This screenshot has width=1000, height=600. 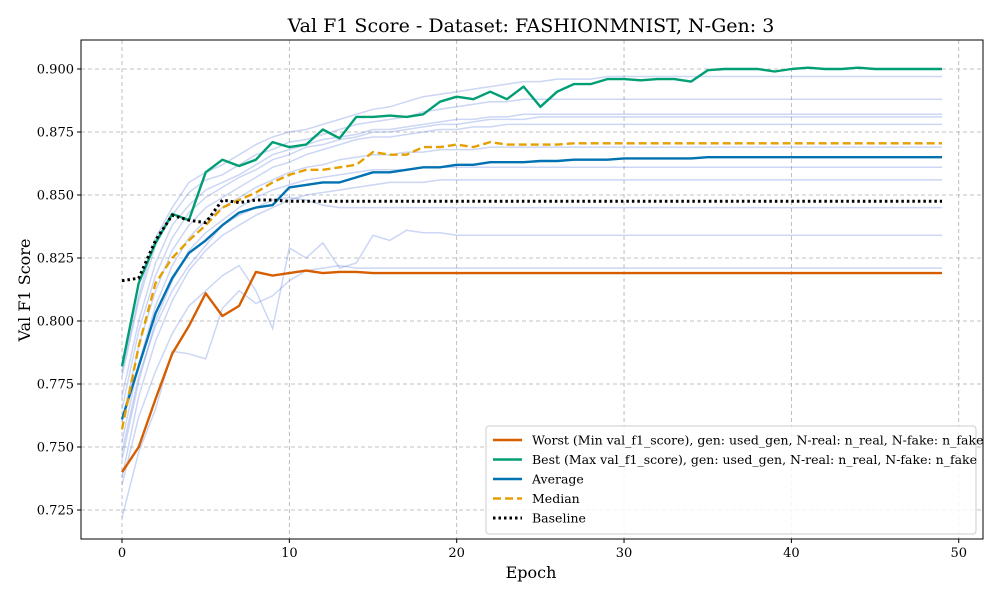 I want to click on x-tick-label: 10, so click(x=289, y=553).